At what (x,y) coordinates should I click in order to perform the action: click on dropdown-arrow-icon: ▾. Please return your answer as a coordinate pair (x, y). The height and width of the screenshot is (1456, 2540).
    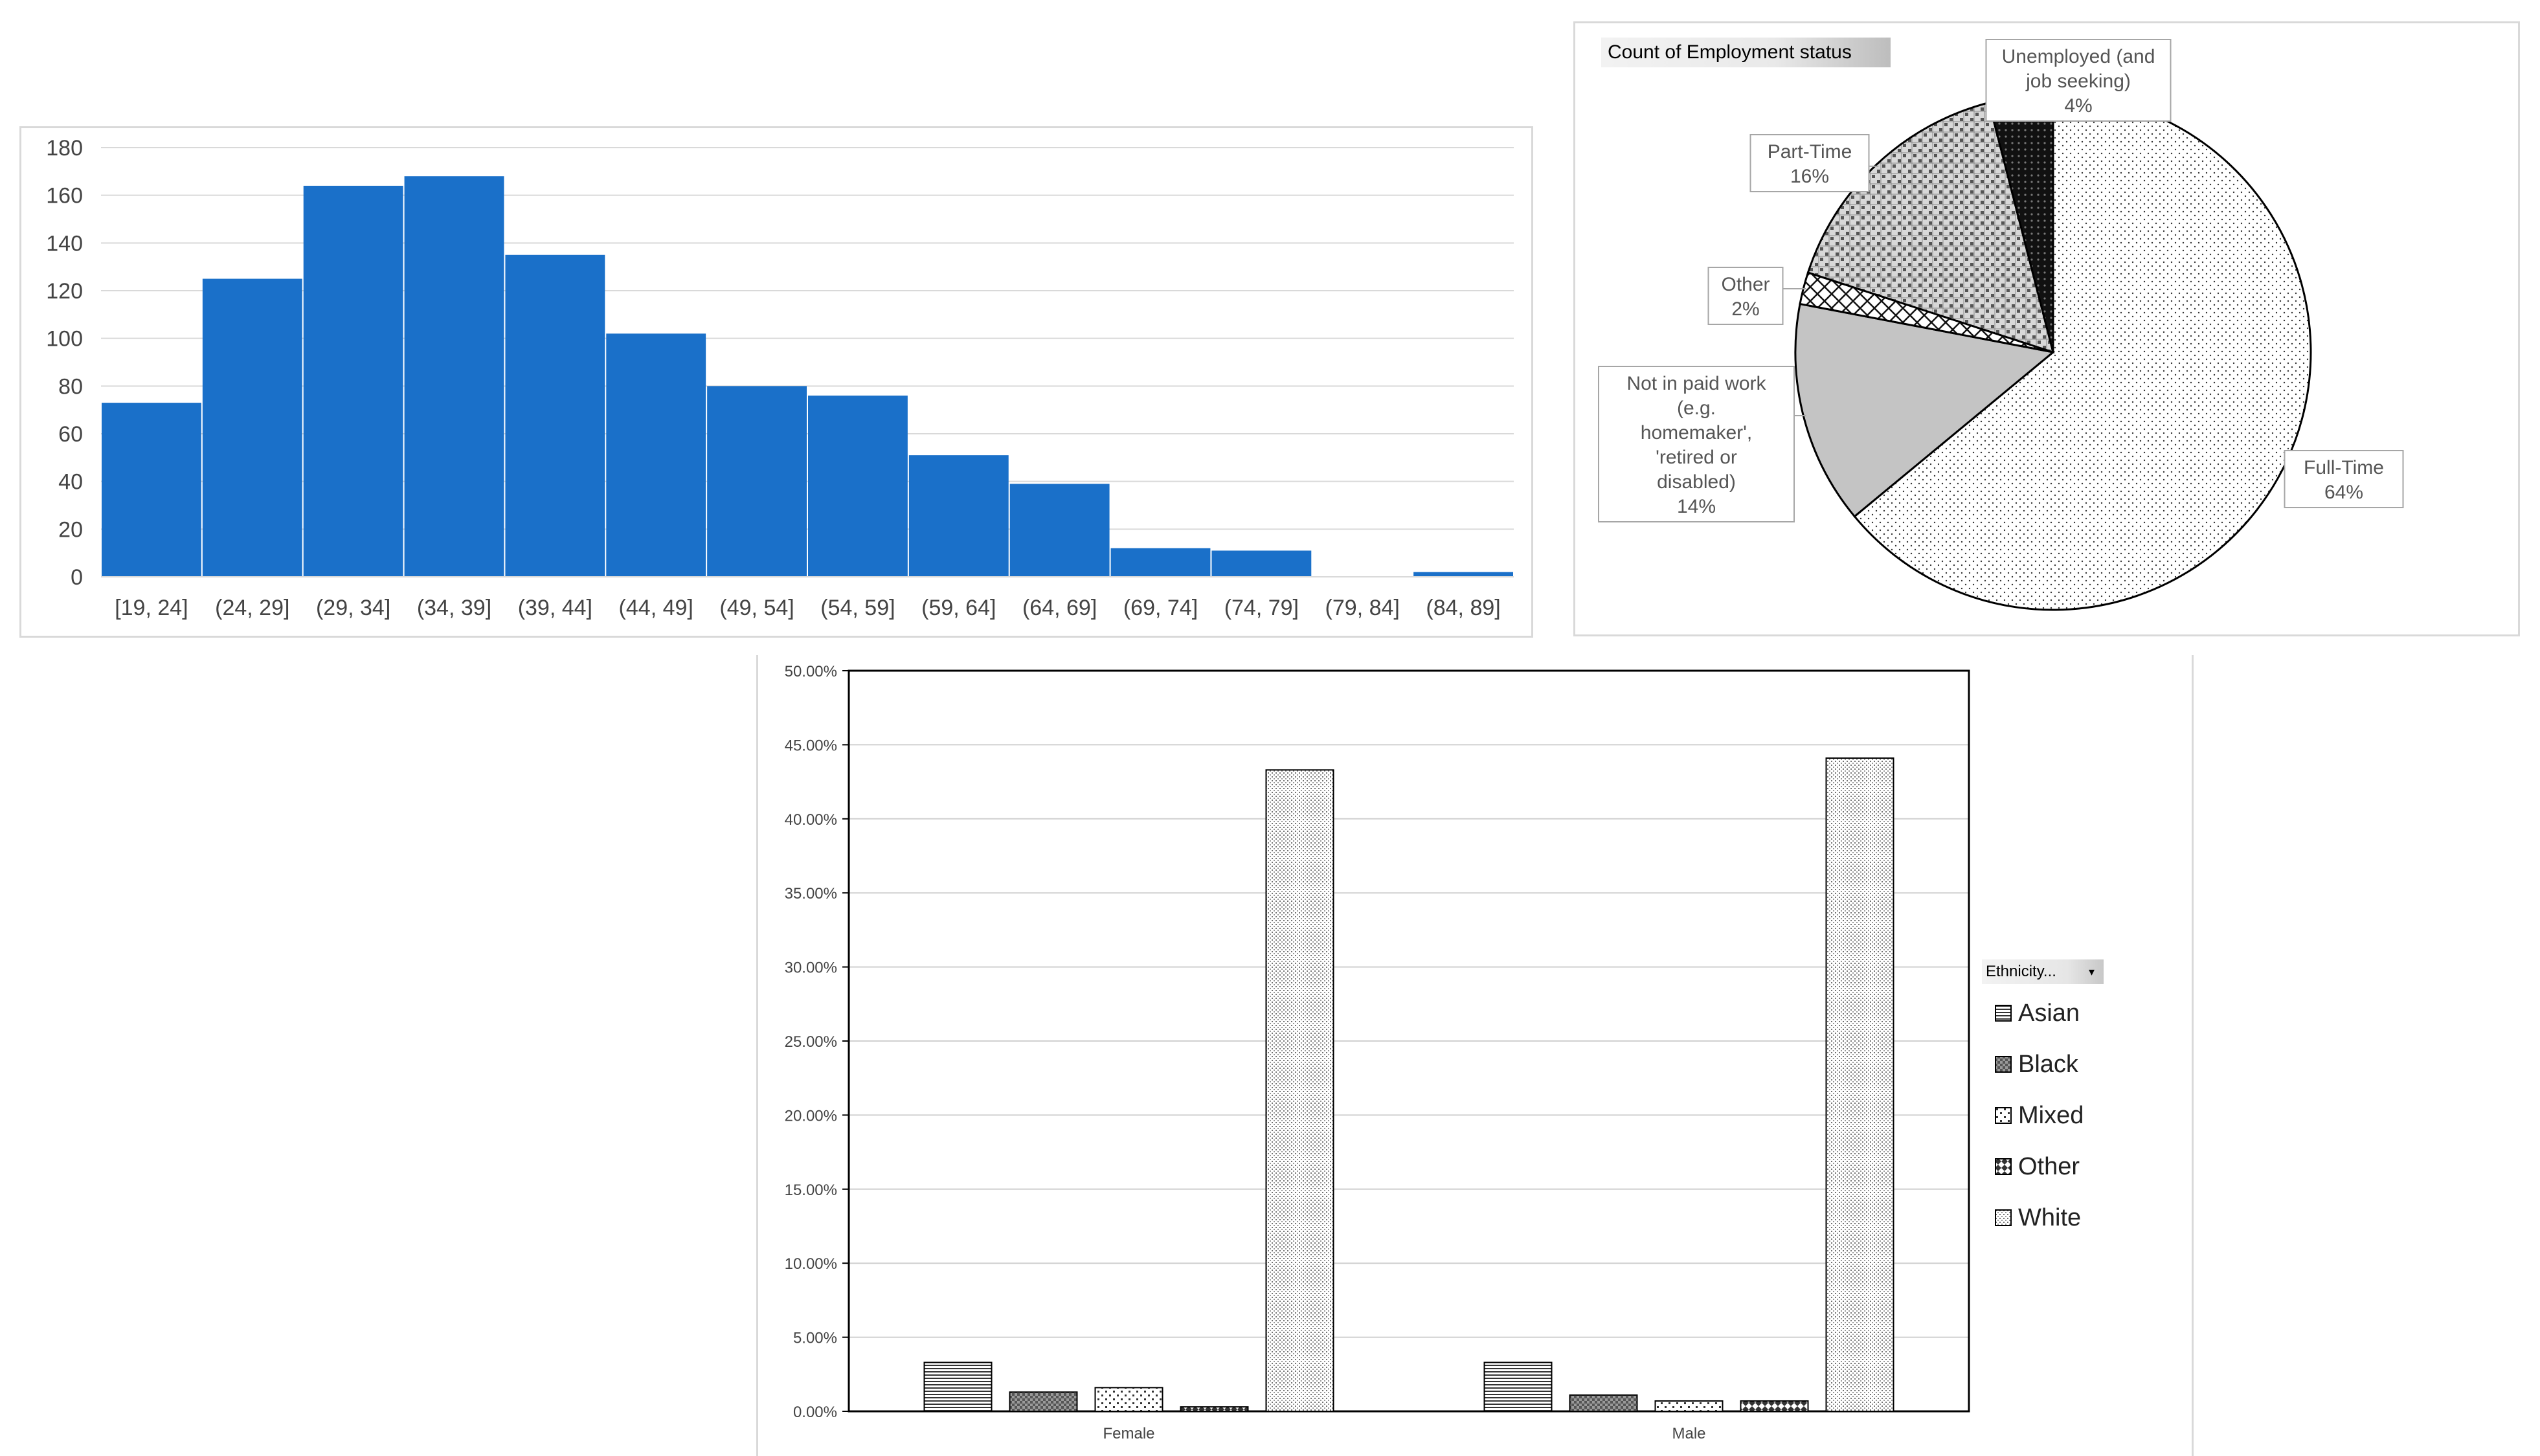
    Looking at the image, I should click on (2091, 971).